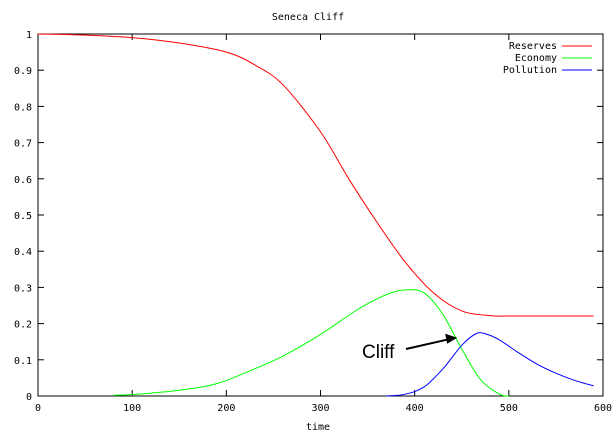  Describe the element at coordinates (415, 408) in the screenshot. I see `x-tick-label: 400` at that location.